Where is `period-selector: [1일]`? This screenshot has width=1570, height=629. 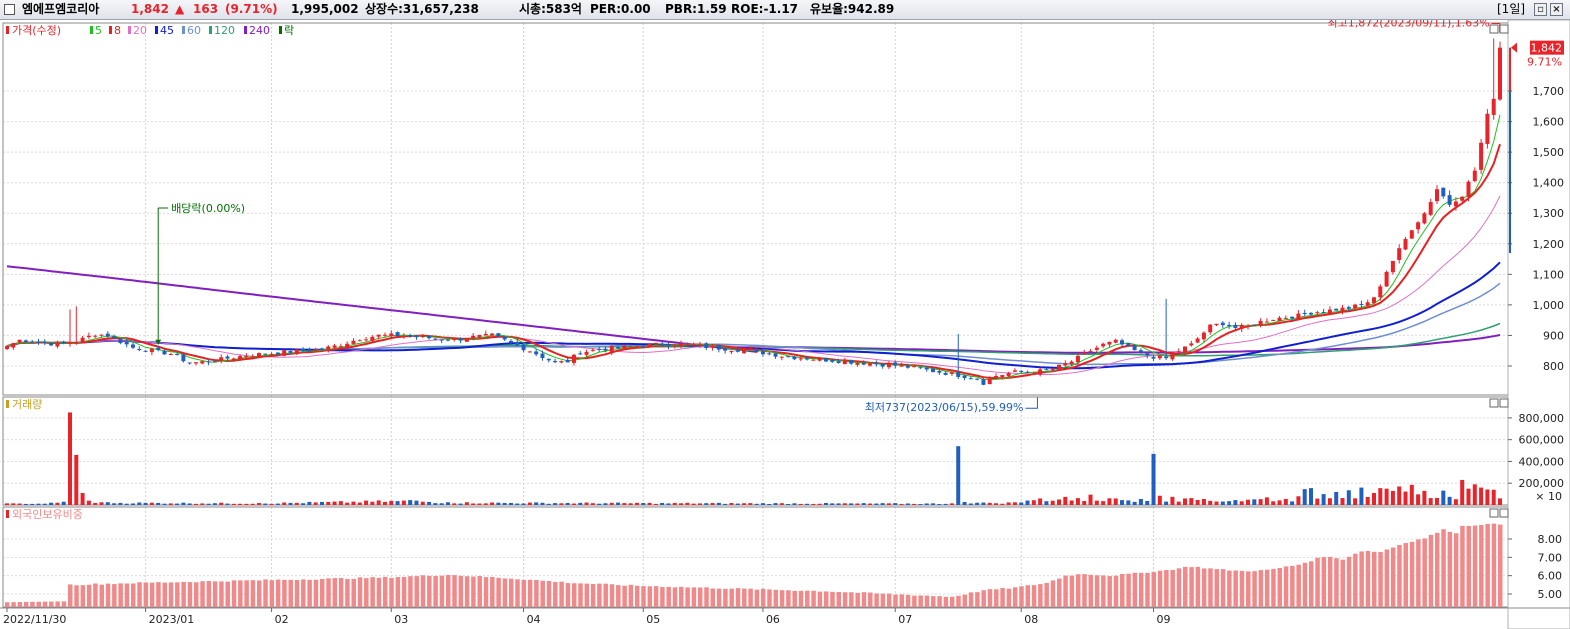
period-selector: [1일] is located at coordinates (1511, 9).